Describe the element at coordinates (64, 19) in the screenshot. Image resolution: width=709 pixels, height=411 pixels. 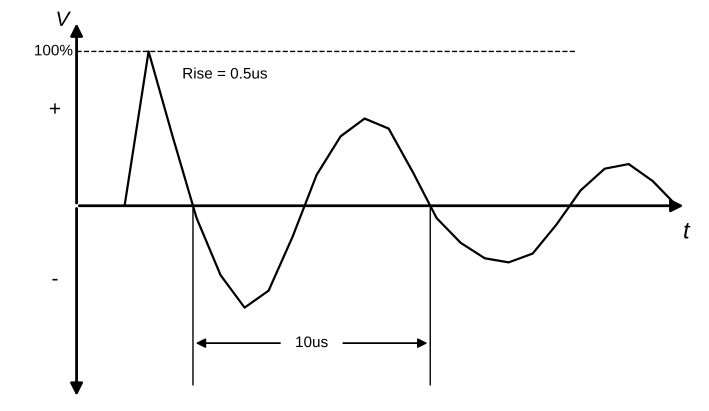
I see `y-axis-title: V` at that location.